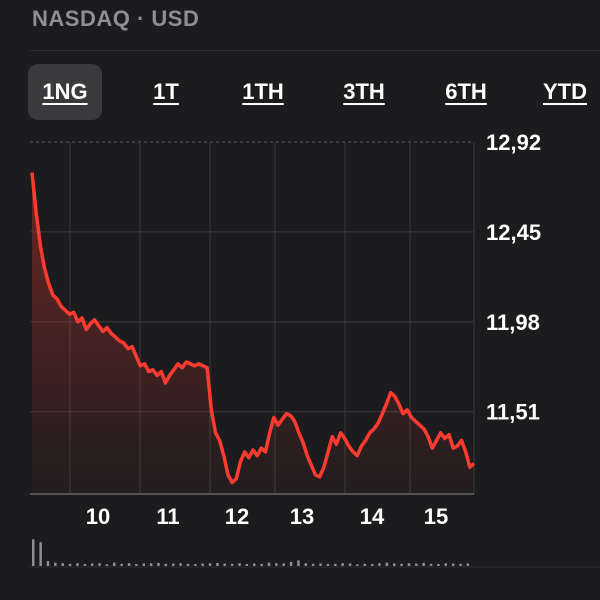 This screenshot has width=600, height=600. What do you see at coordinates (364, 91) in the screenshot?
I see `tab-3th: 3TH` at bounding box center [364, 91].